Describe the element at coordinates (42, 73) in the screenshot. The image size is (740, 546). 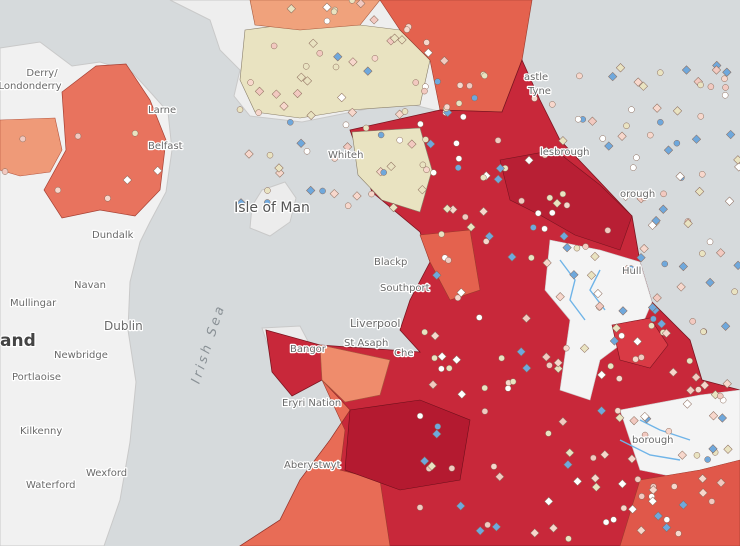
I see `place-label: Derry/` at that location.